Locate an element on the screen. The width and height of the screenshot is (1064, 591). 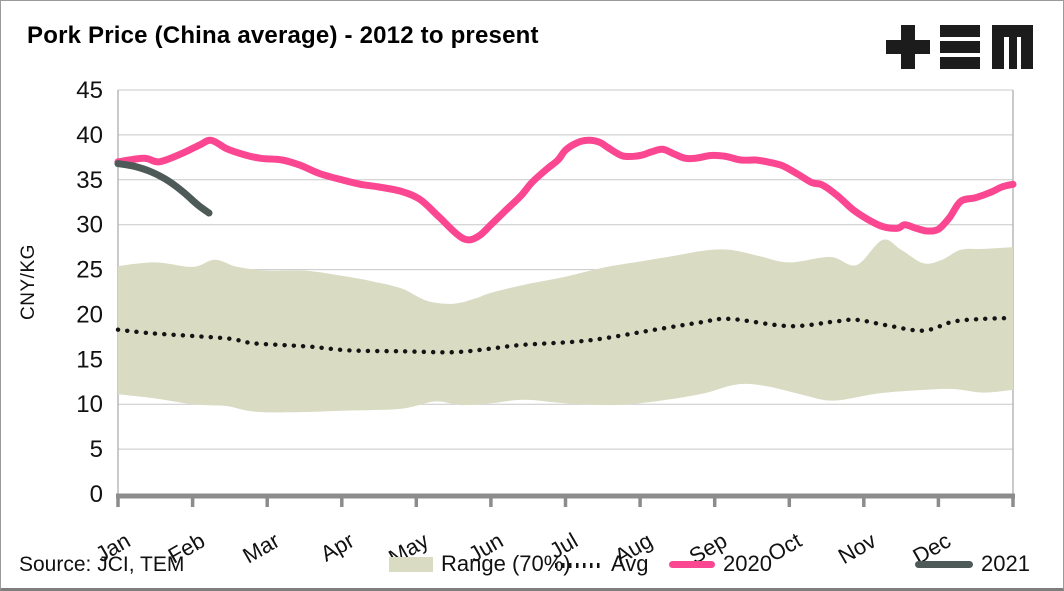
legend-label-2021: 2021 is located at coordinates (1005, 563).